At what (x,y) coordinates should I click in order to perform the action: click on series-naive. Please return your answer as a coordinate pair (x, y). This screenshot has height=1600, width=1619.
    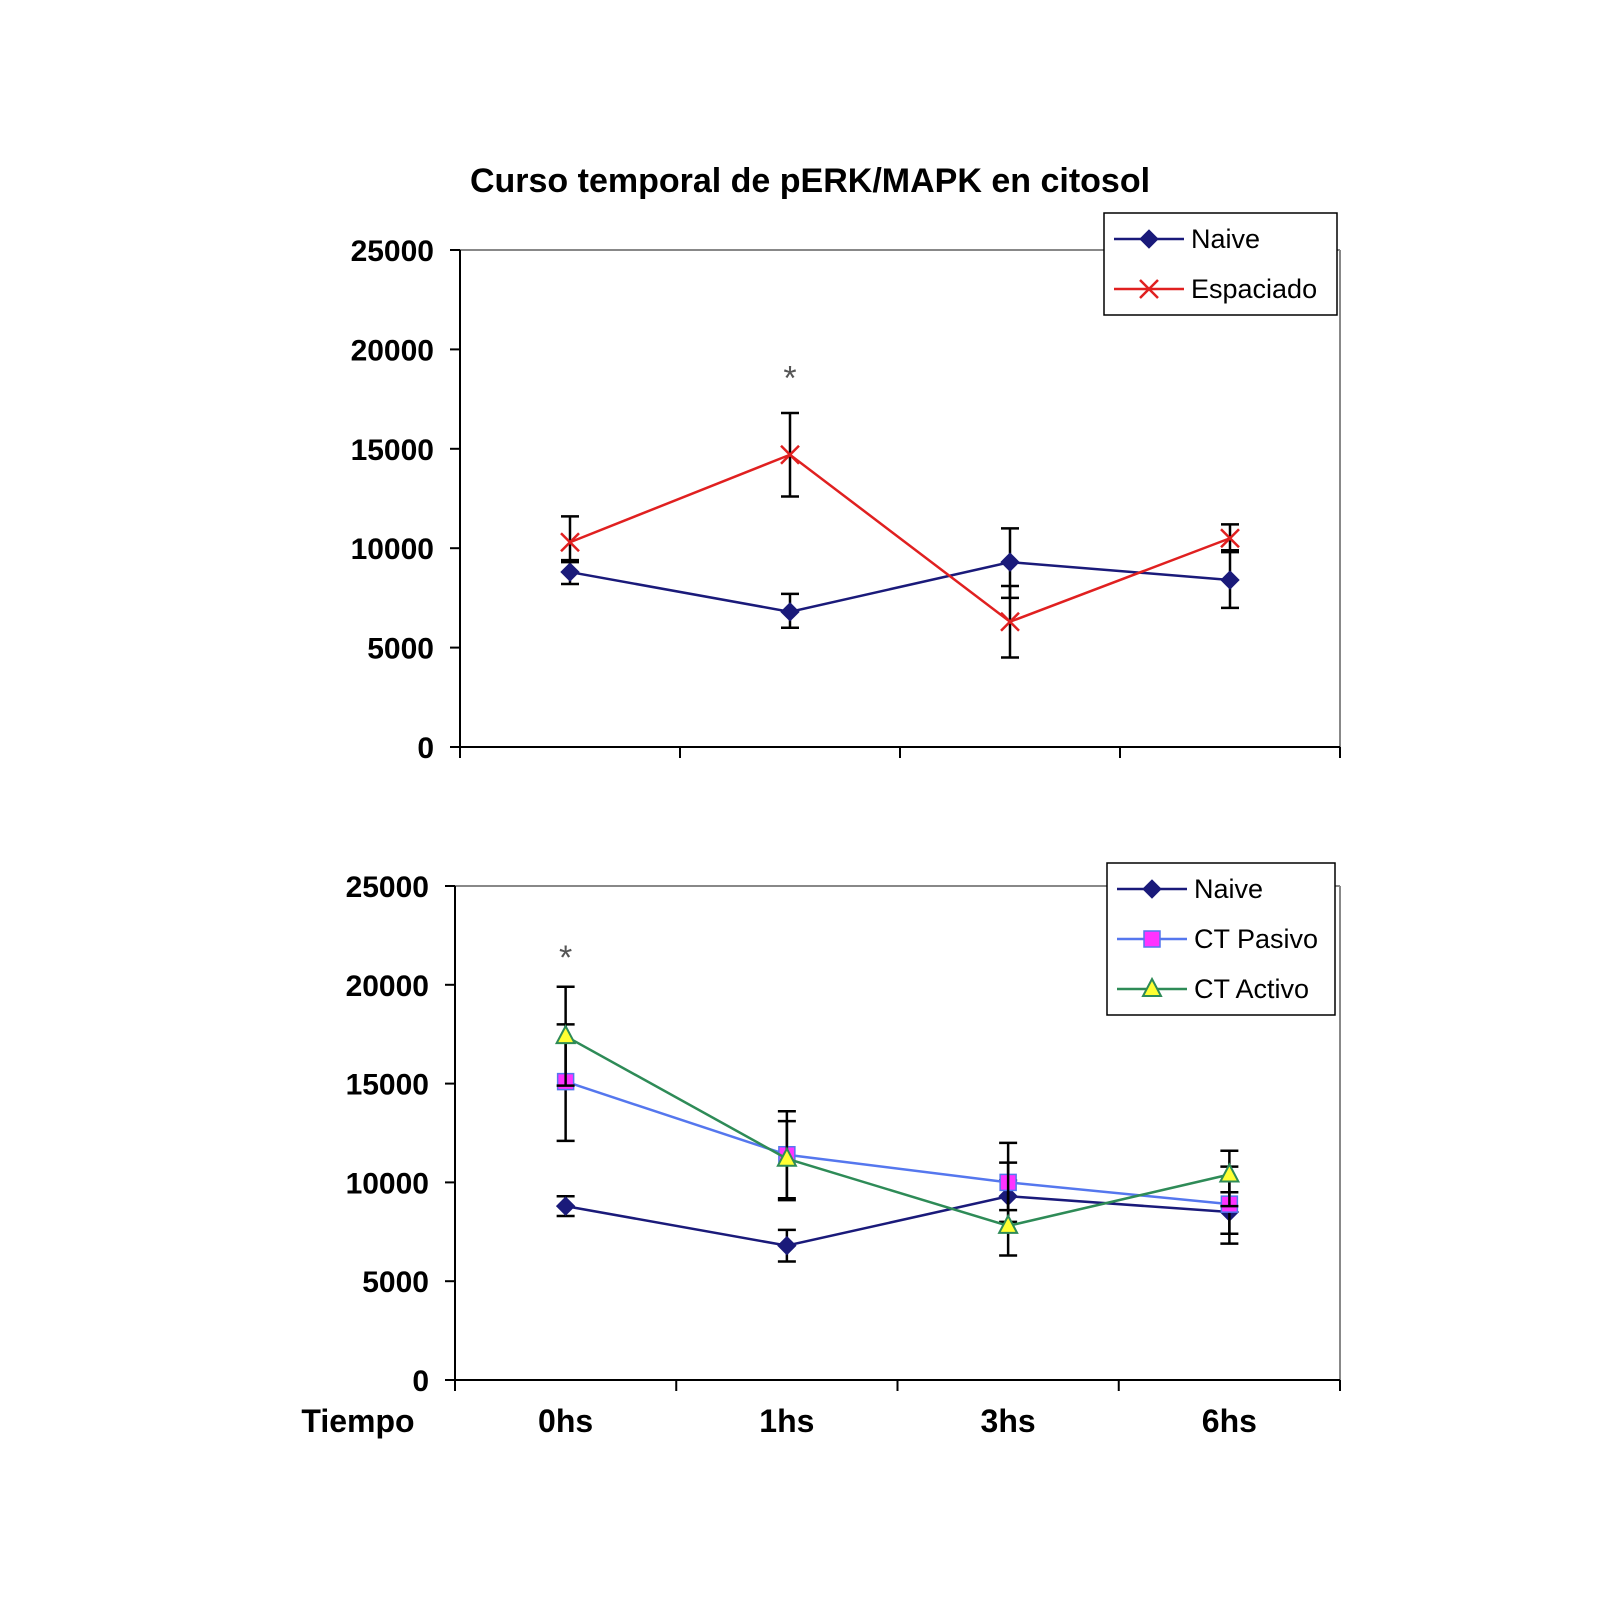
    Looking at the image, I should click on (900, 578).